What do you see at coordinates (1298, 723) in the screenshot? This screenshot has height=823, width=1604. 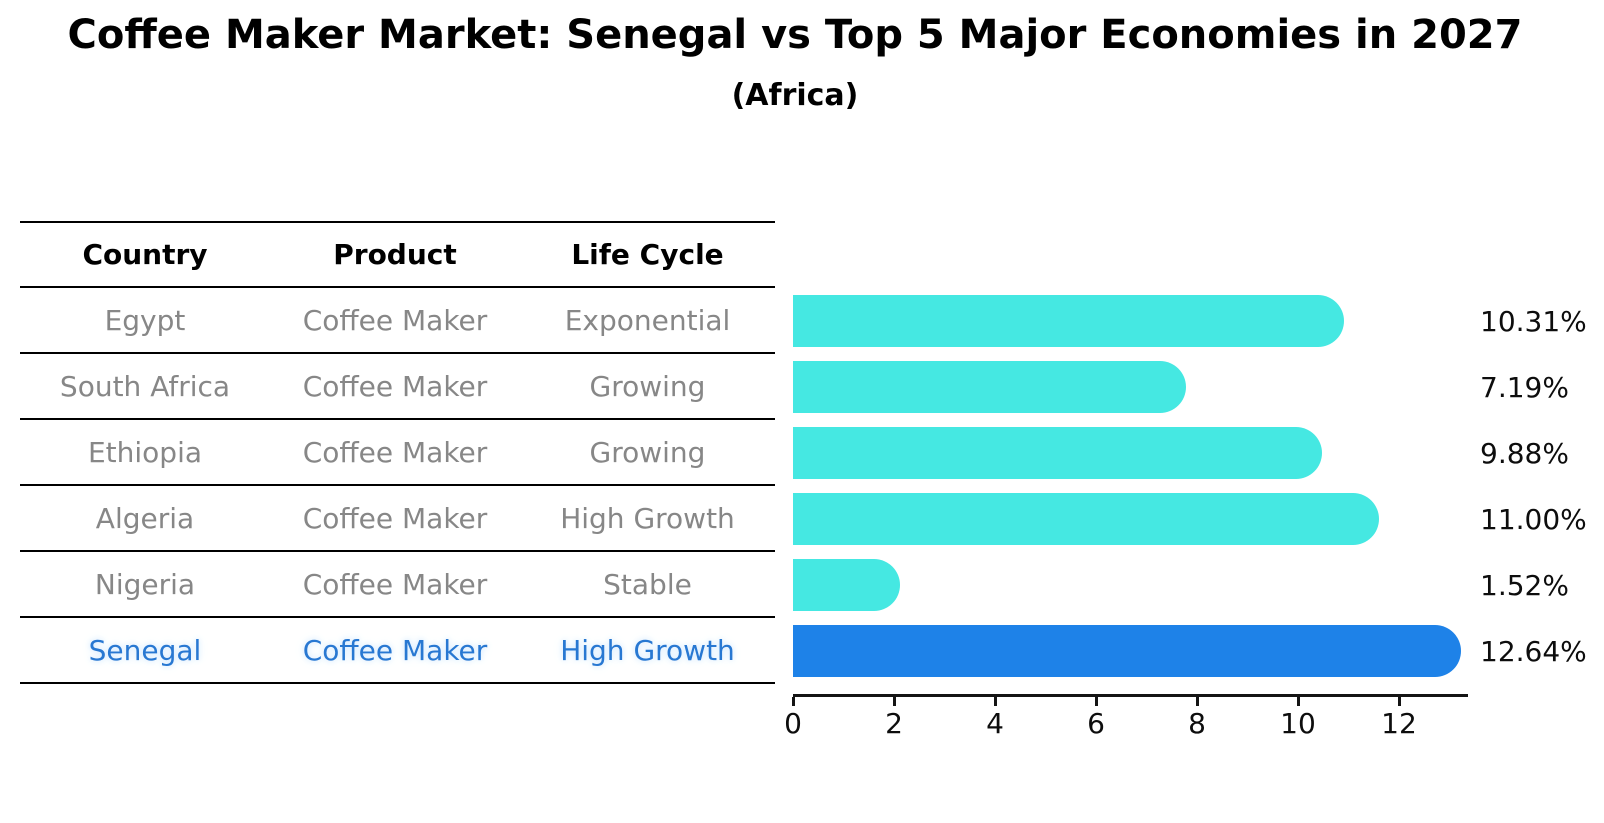 I see `x-tick-label: 10` at bounding box center [1298, 723].